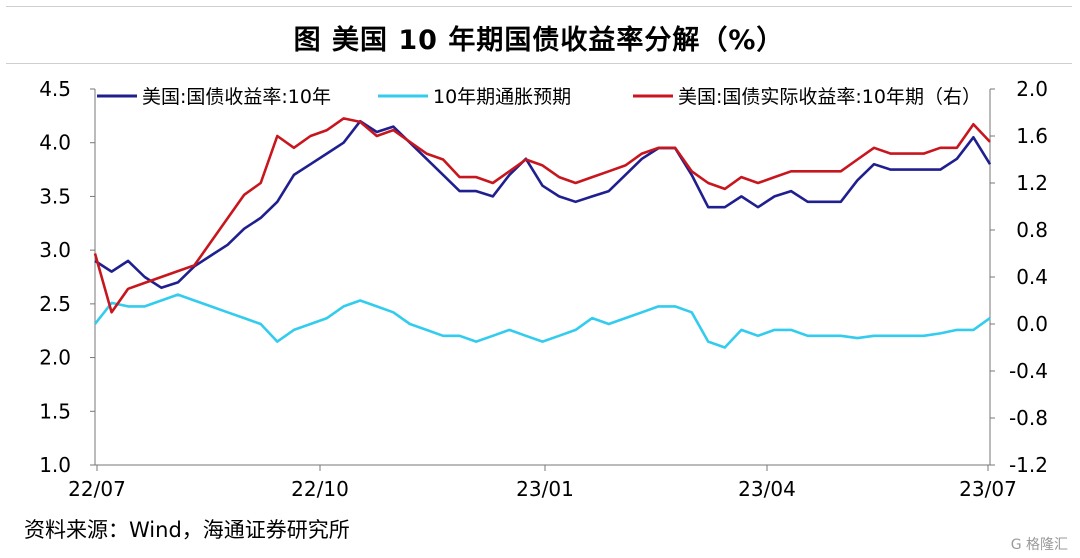 The image size is (1080, 558). Describe the element at coordinates (539, 40) in the screenshot. I see `chart-title: 图 美国 10 年期国债收益率分解（%）` at that location.